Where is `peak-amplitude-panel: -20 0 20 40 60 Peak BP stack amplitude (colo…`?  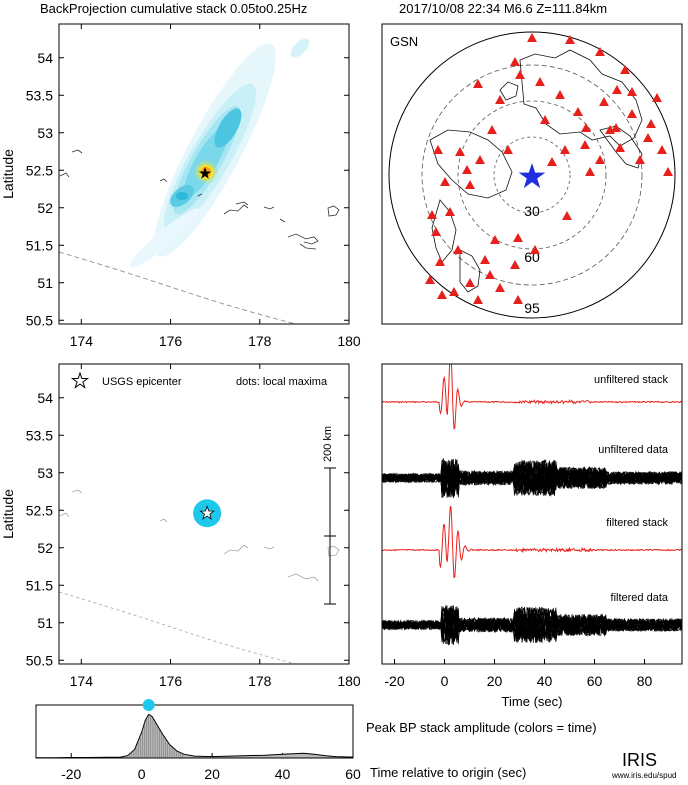 peak-amplitude-panel: -20 0 20 40 60 Peak BP stack amplitude (colo… is located at coordinates (316, 740).